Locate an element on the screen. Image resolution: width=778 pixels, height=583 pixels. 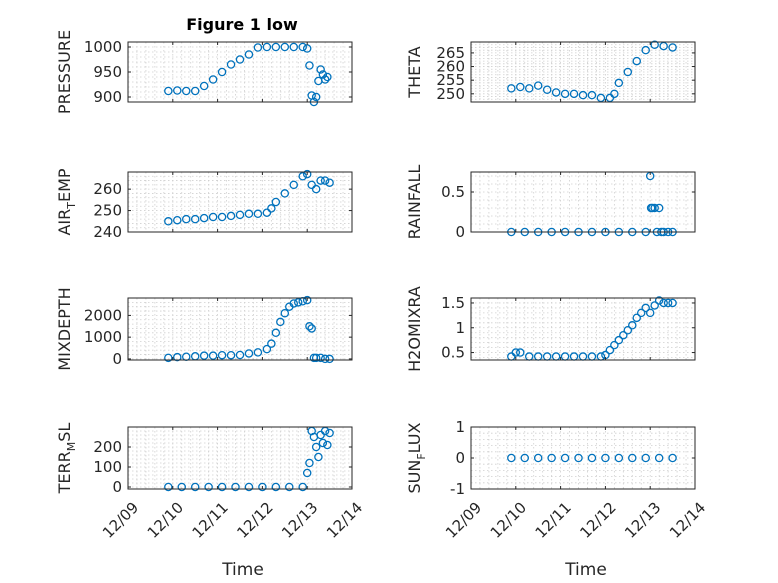
y-axis-label-text: RAINFALL is located at coordinates (414, 202).